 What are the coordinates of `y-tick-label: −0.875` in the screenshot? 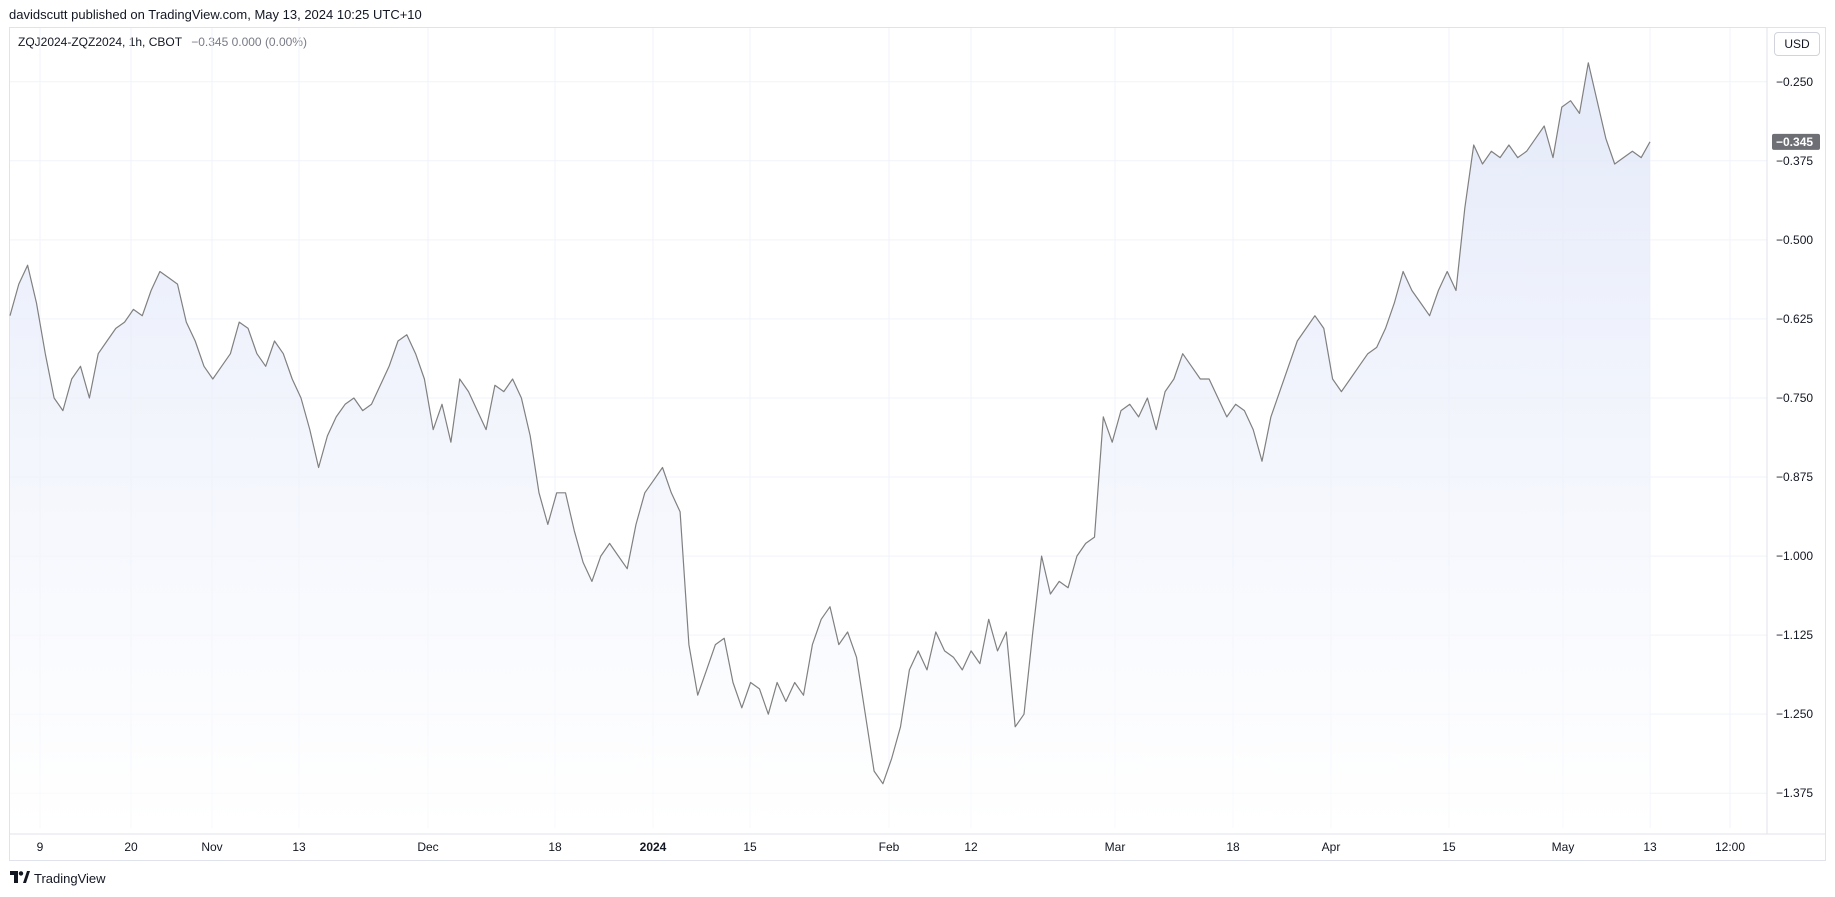 It's located at (1794, 477).